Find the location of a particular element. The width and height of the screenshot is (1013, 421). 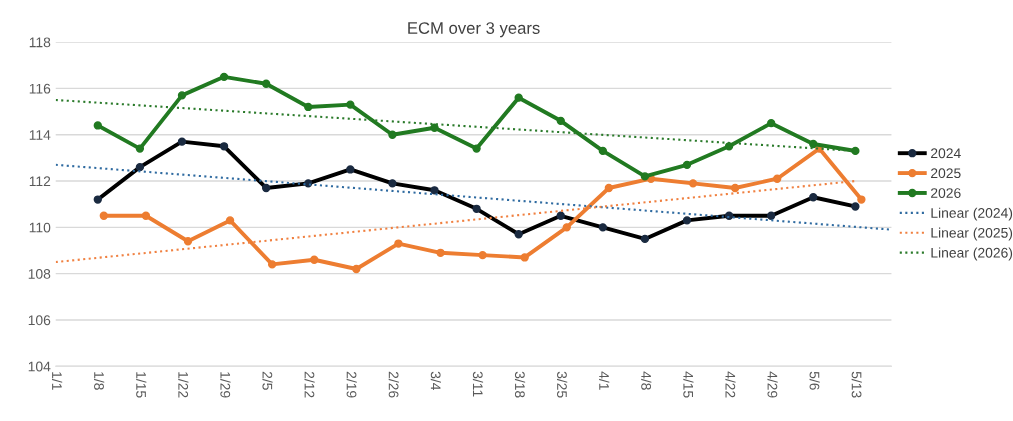

y-tick-label: 108 is located at coordinates (39, 273).